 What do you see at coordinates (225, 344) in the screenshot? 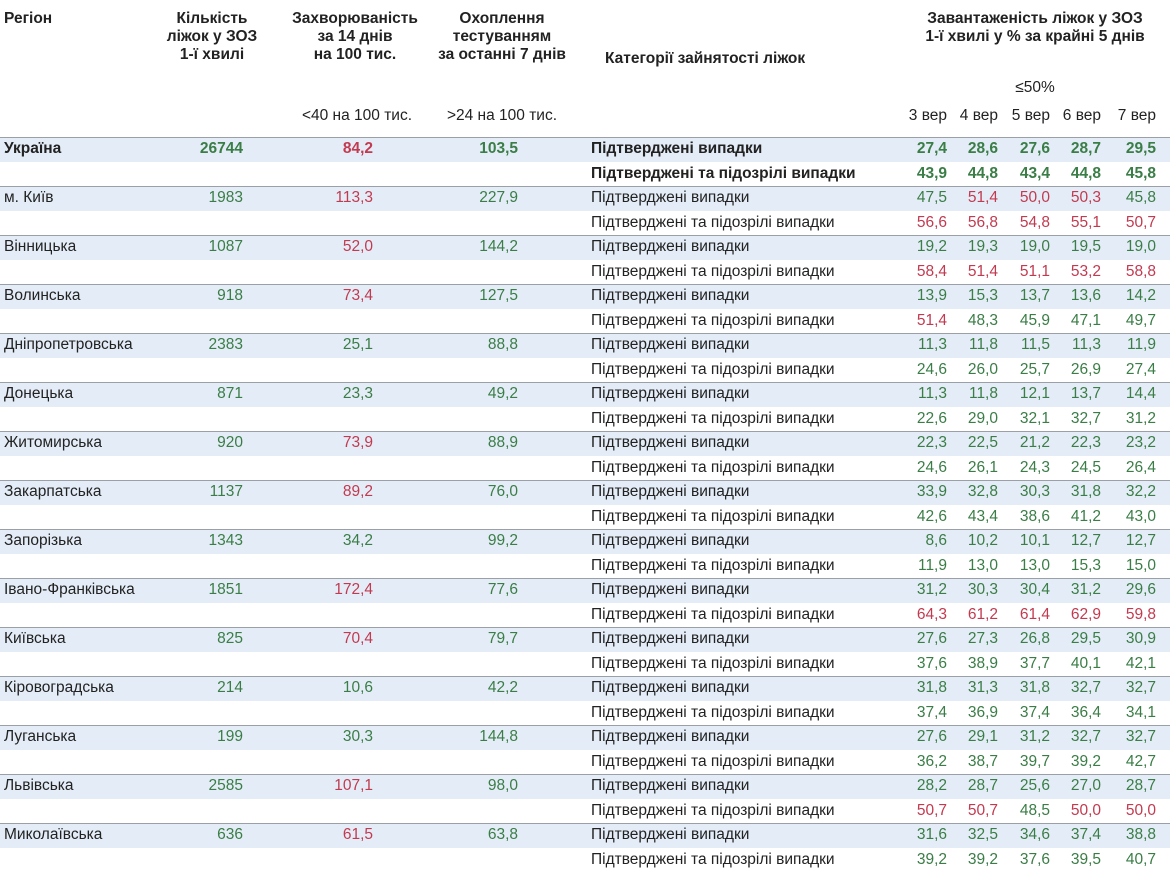
I see `beds-count: 2383` at bounding box center [225, 344].